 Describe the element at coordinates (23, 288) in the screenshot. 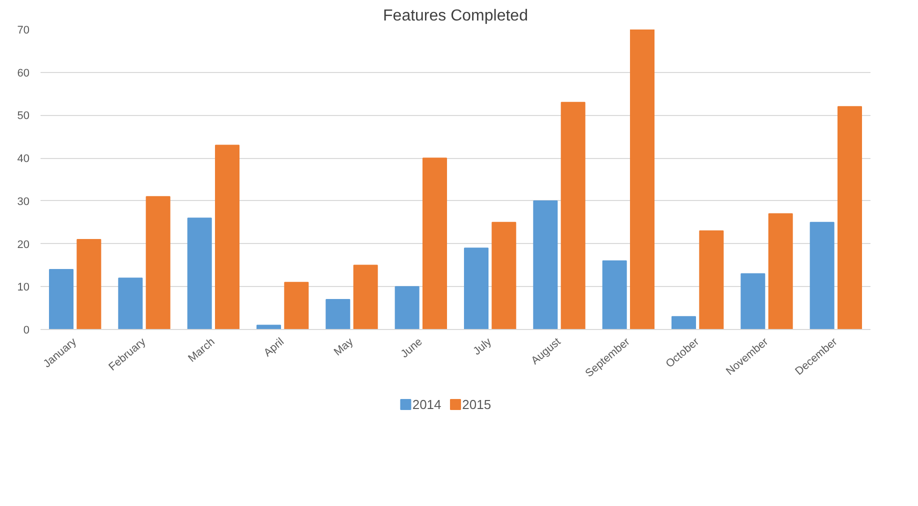

I see `y-tick-label: 10` at that location.